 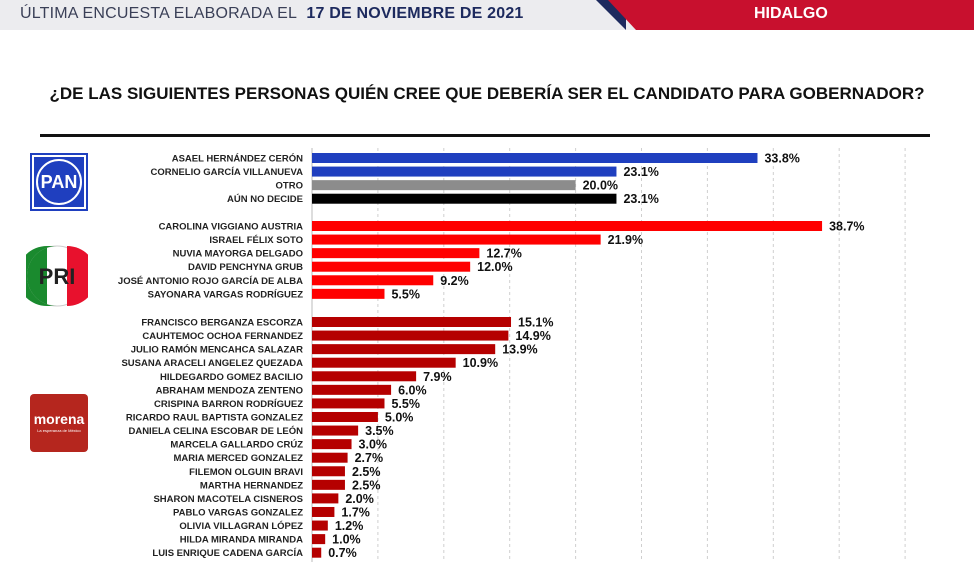 I want to click on bar-label: ASAEL HERNÁNDEZ CERÓN, so click(x=237, y=159).